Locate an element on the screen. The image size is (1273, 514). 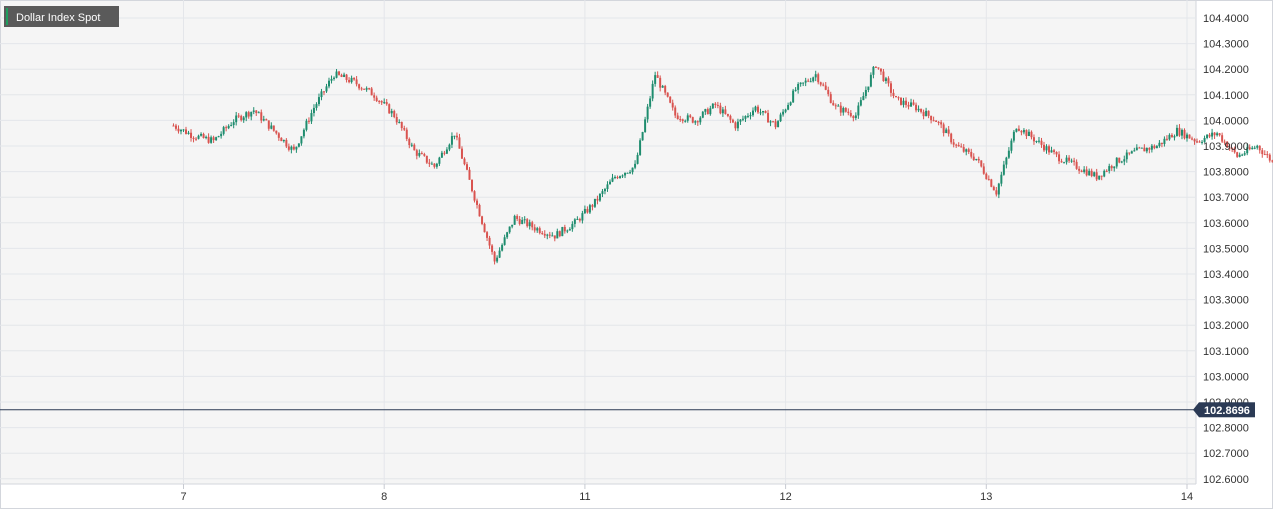
y-tick-label: 102.7000 is located at coordinates (1226, 454).